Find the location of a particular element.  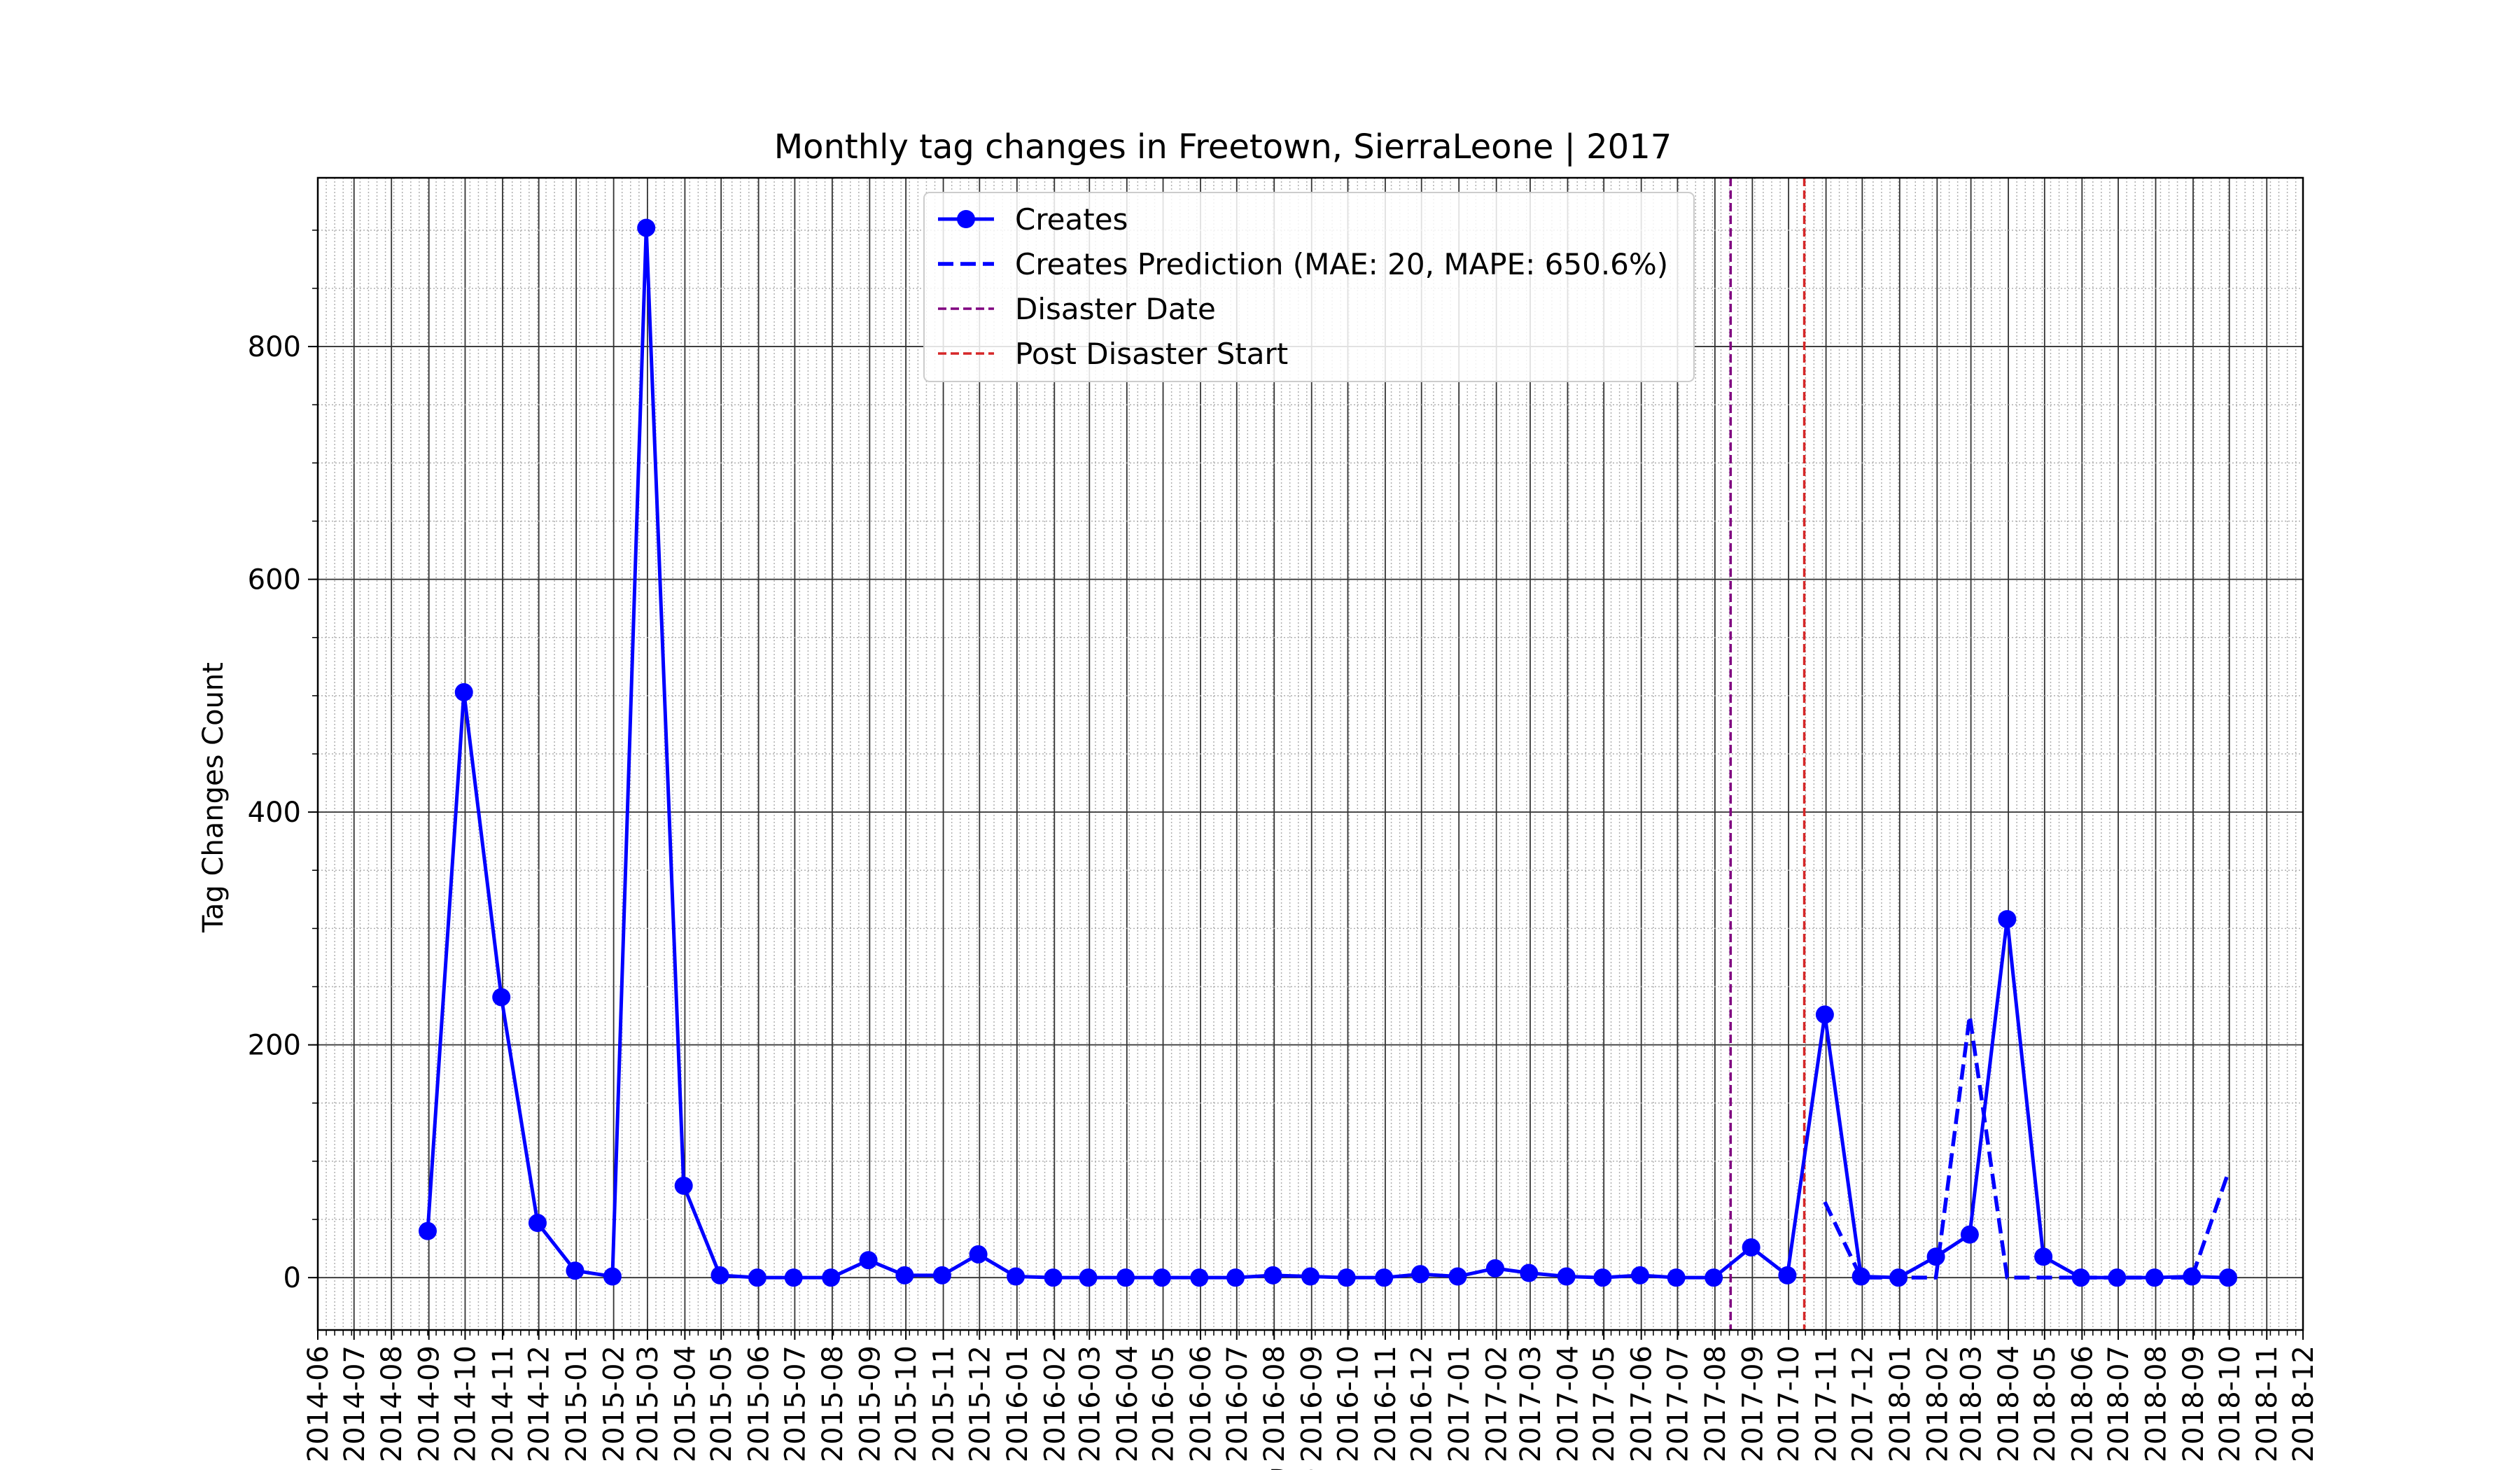

tick-label-x: 2018-02 is located at coordinates (1937, 1403).